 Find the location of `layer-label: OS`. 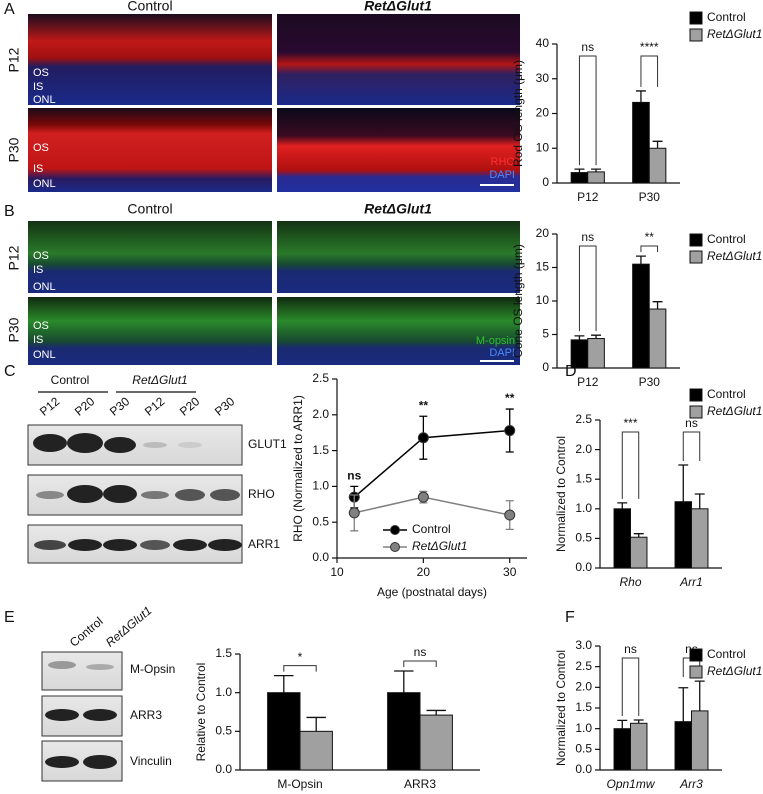

layer-label: OS is located at coordinates (41, 256).